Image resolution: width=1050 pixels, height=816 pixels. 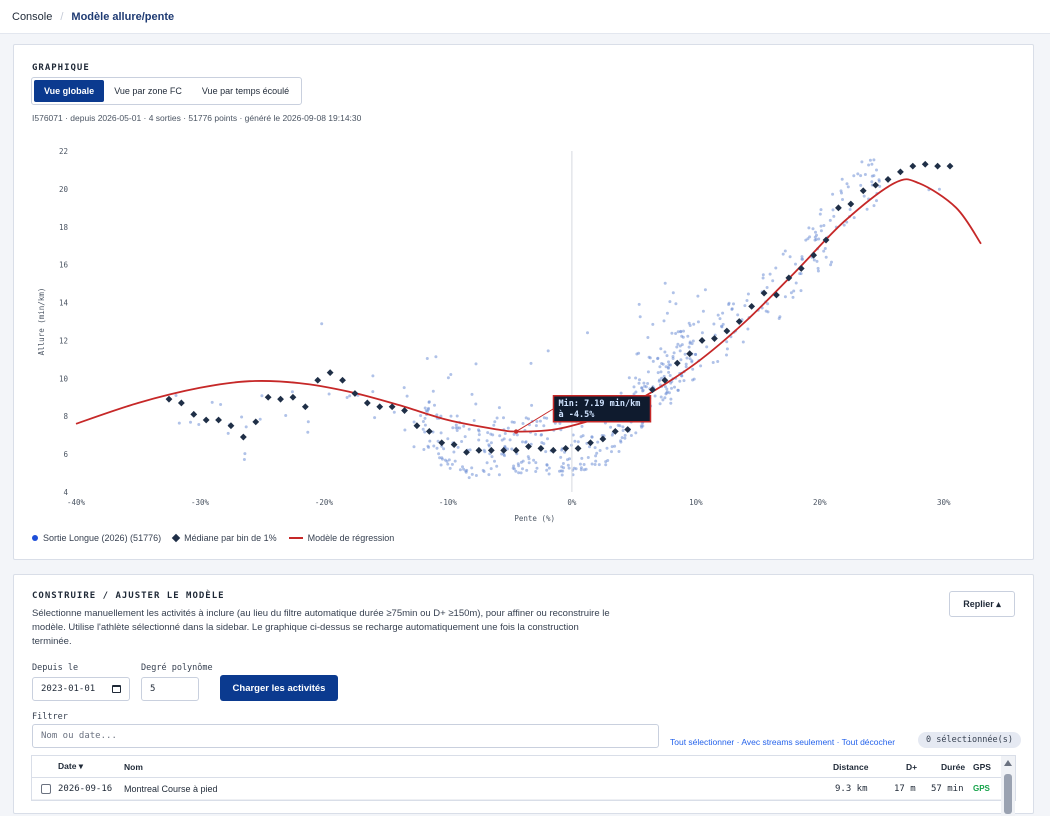 What do you see at coordinates (953, 766) in the screenshot?
I see `col-duration: Durée` at bounding box center [953, 766].